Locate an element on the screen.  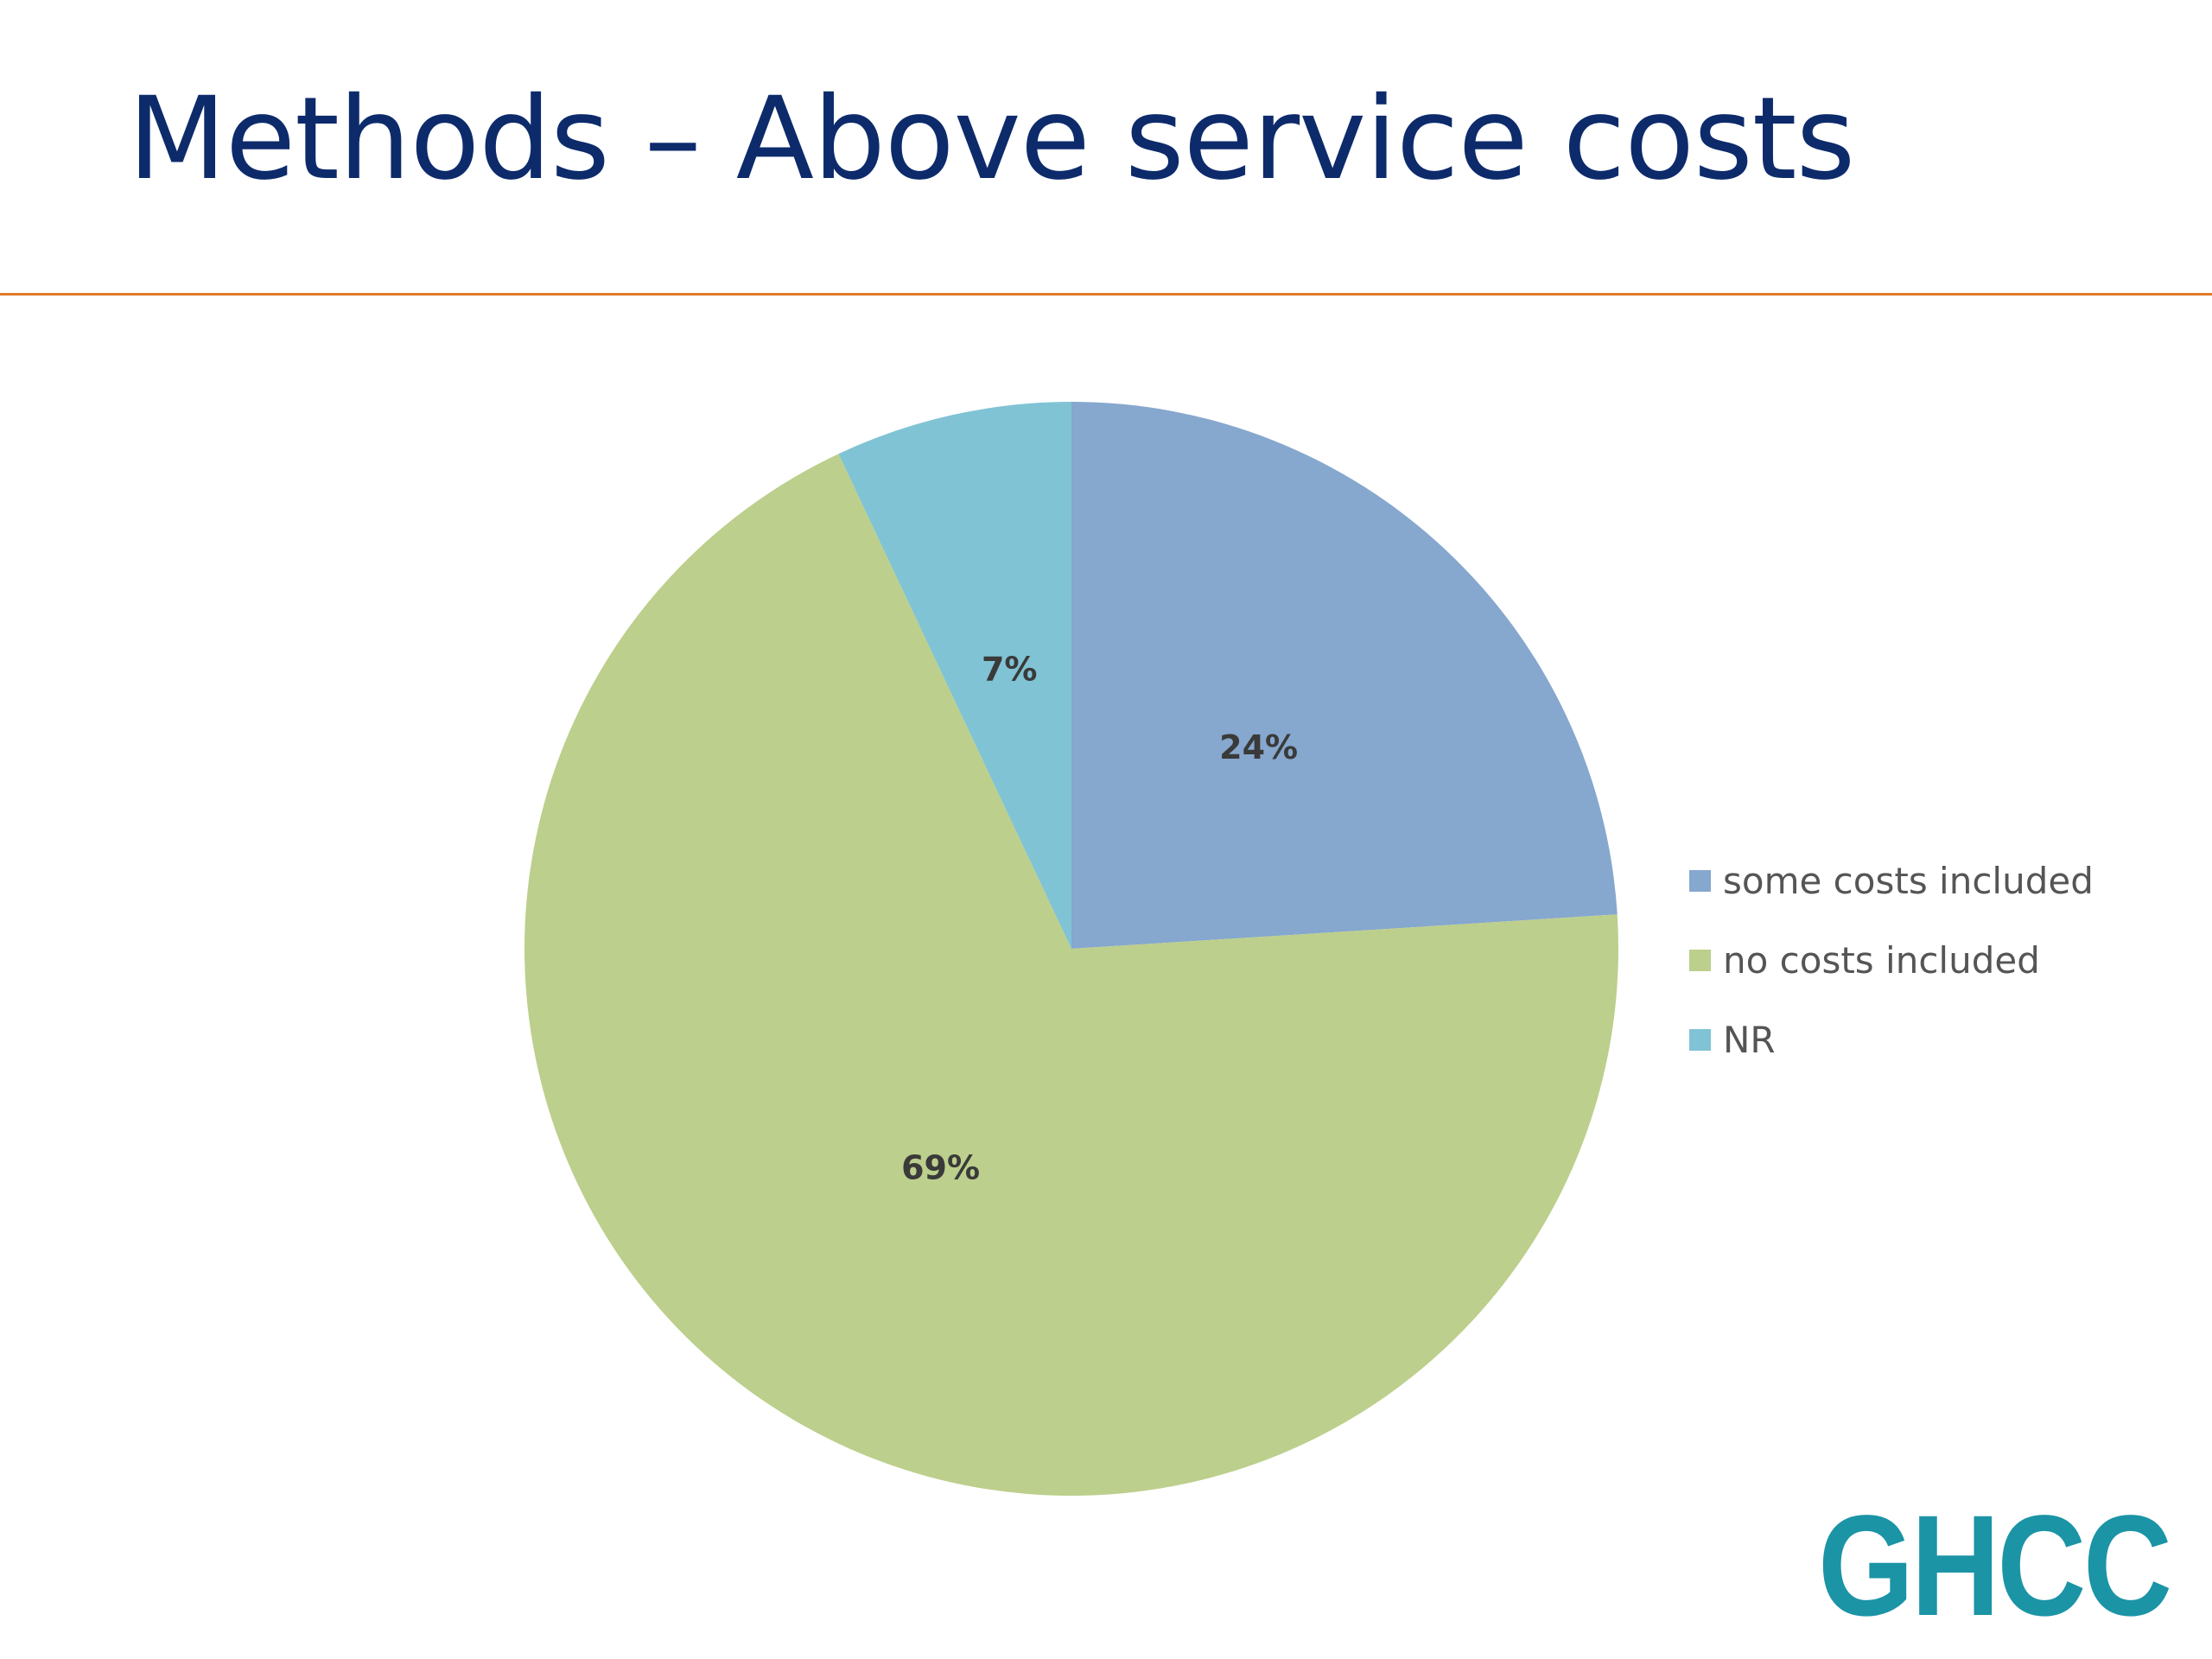
chart-legend: some costs included no costs included NR is located at coordinates (1891, 960).